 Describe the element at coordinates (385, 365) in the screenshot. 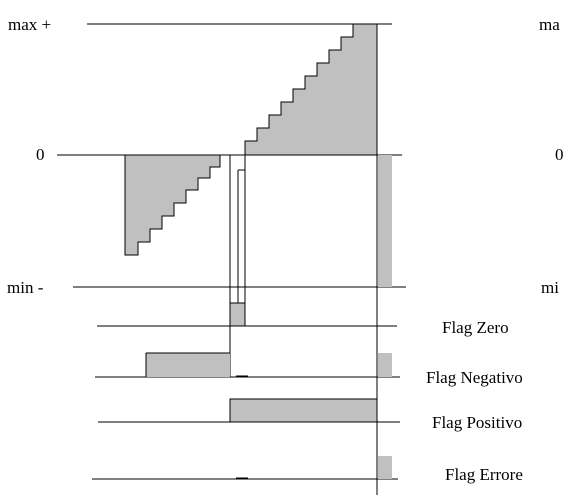

I see `flag-negative-pulse-end` at that location.